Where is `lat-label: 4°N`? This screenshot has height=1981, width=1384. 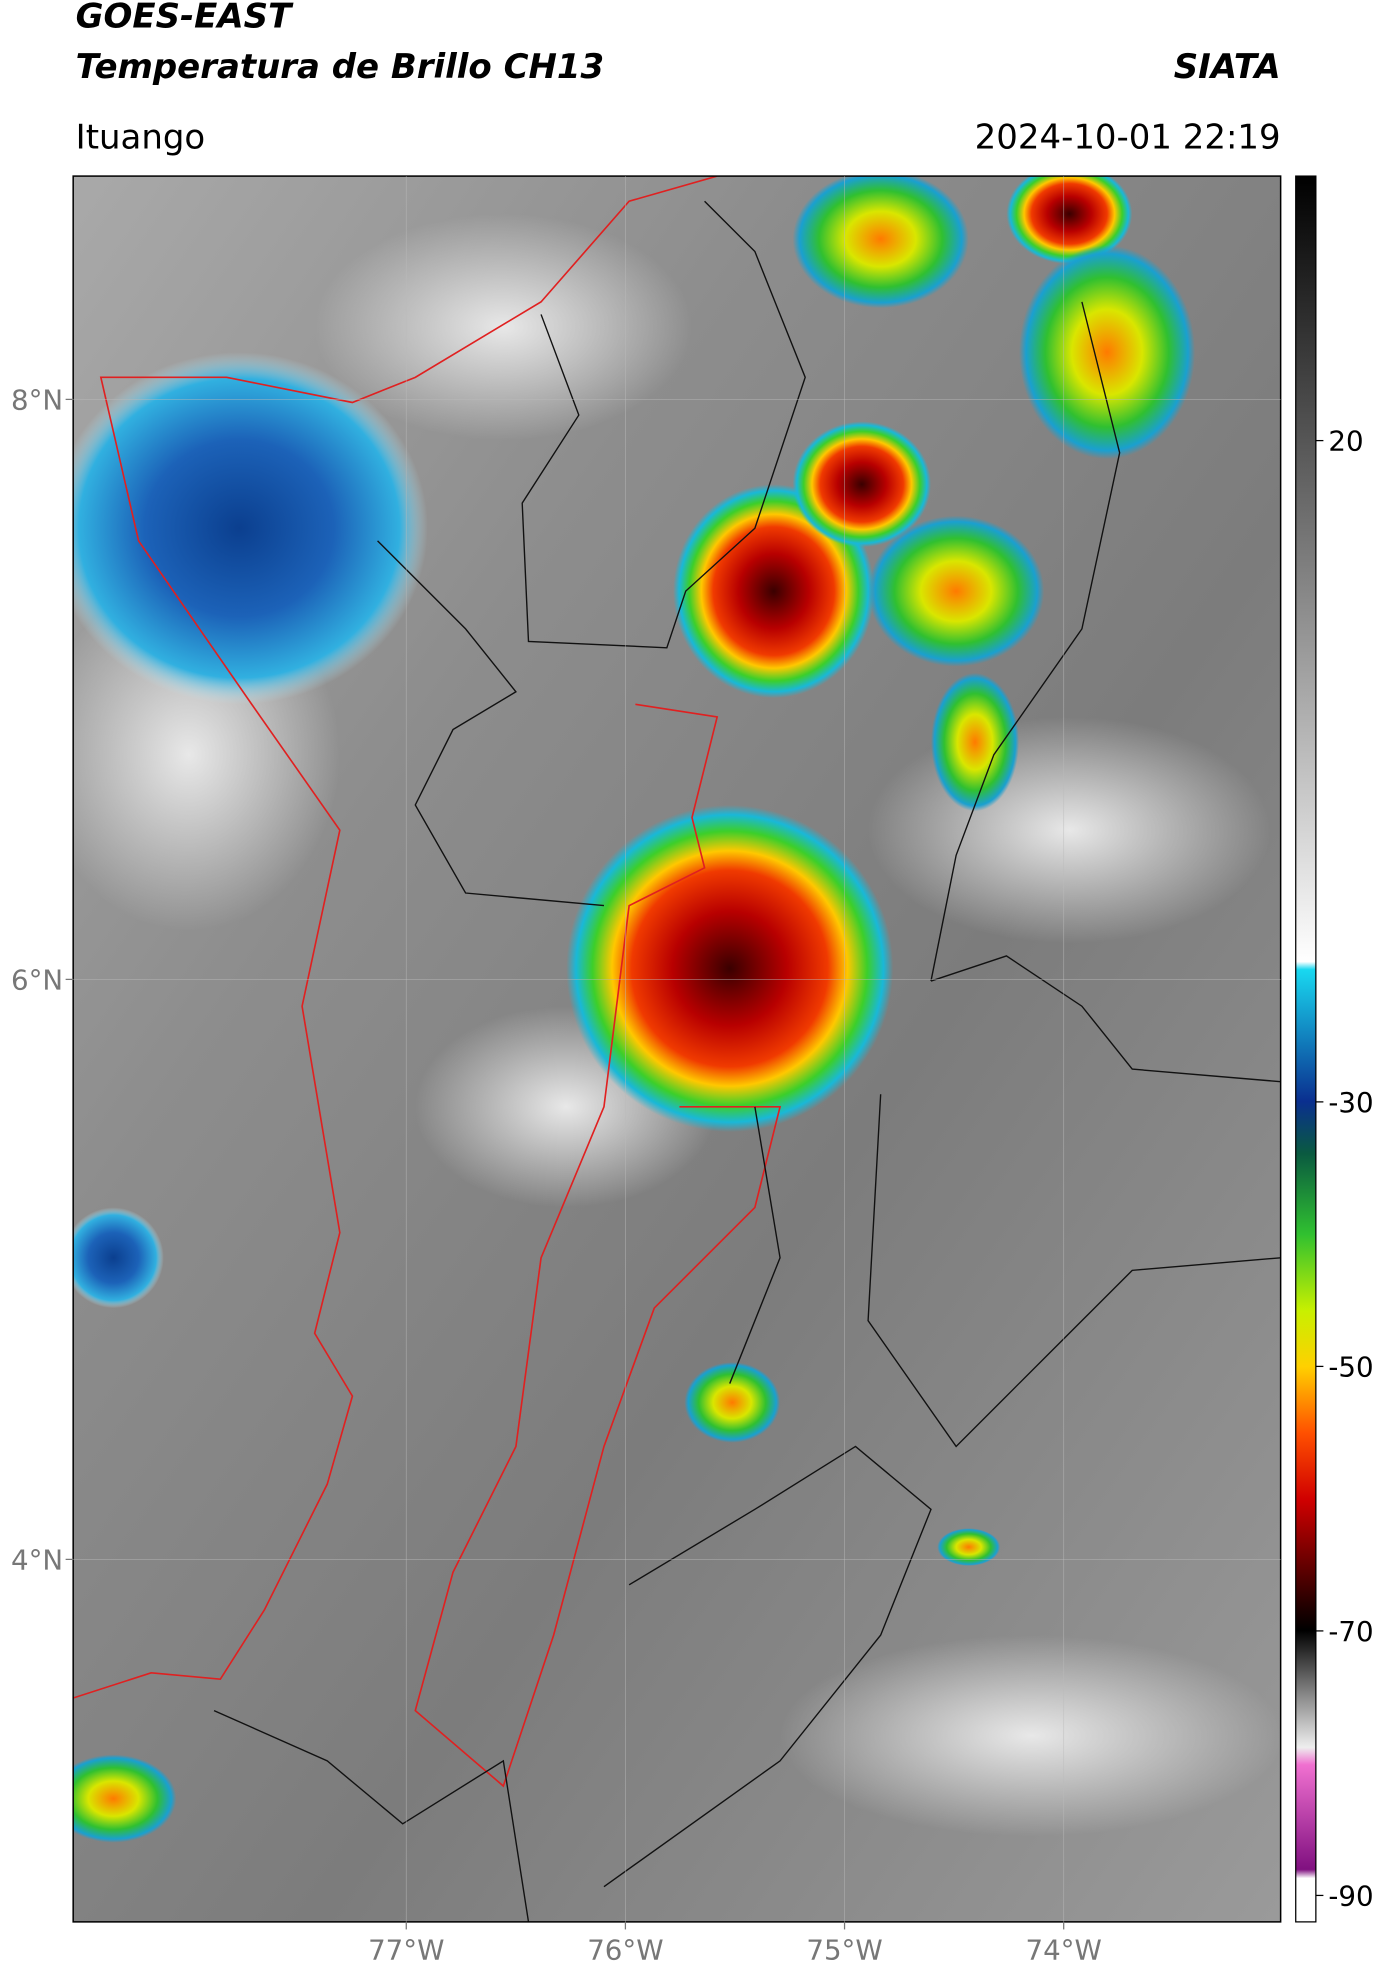
lat-label: 4°N is located at coordinates (37, 1559).